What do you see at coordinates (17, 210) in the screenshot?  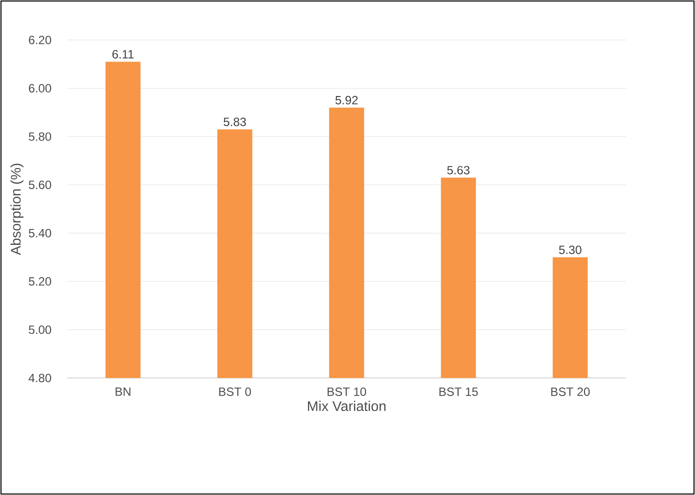 I see `y-axis-title: Absorption (%)` at bounding box center [17, 210].